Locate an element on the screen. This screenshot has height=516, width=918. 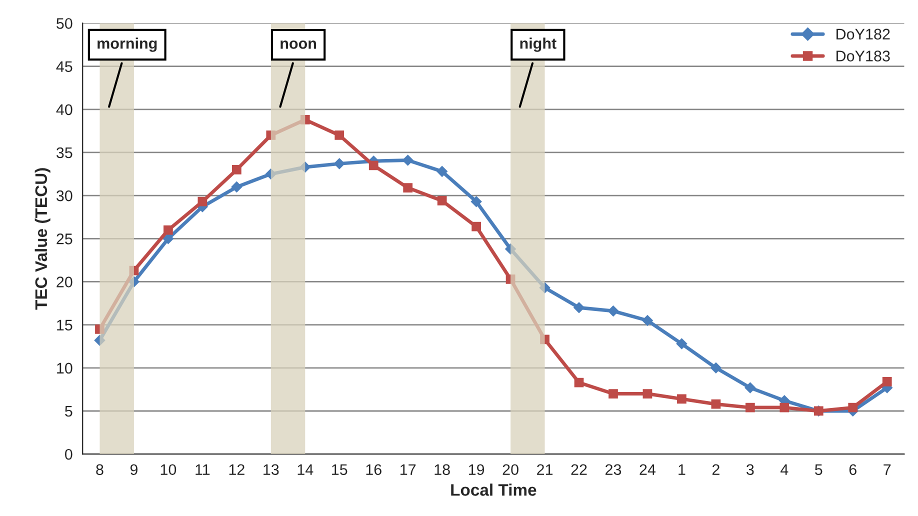
x-tick-label: 9 is located at coordinates (134, 470).